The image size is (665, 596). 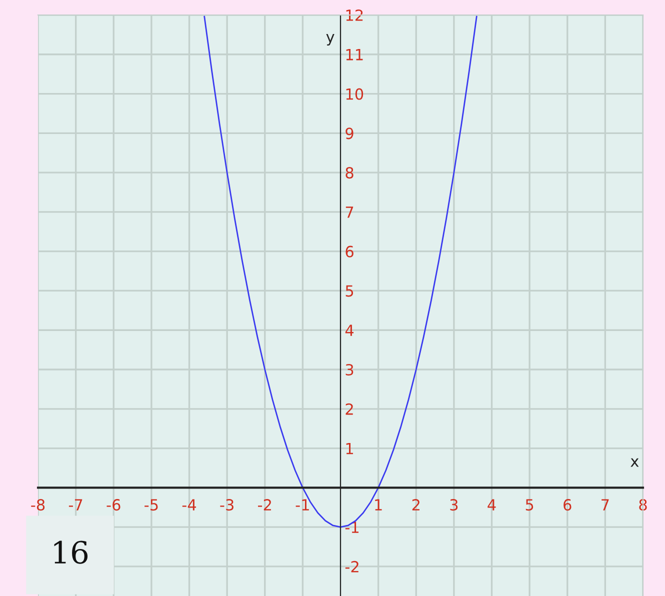 What do you see at coordinates (355, 94) in the screenshot?
I see `y-tick-label: 10` at bounding box center [355, 94].